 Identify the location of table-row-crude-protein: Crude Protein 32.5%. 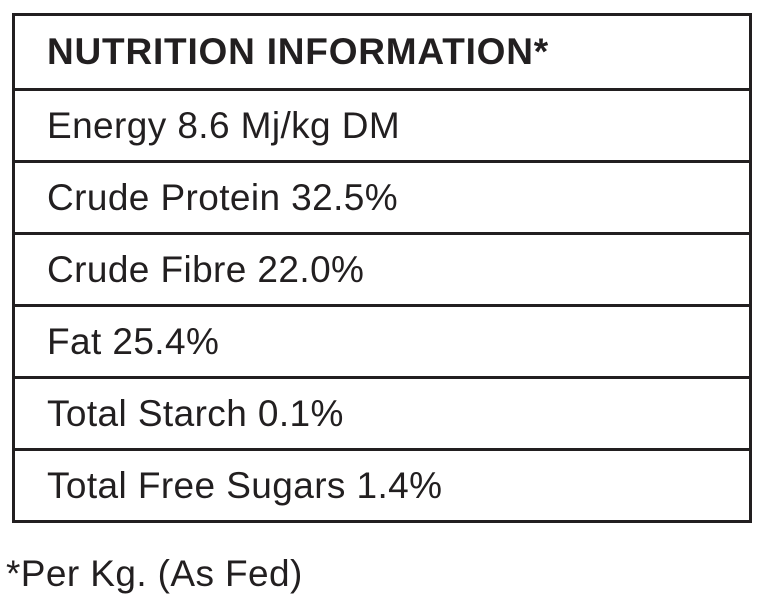
(382, 196).